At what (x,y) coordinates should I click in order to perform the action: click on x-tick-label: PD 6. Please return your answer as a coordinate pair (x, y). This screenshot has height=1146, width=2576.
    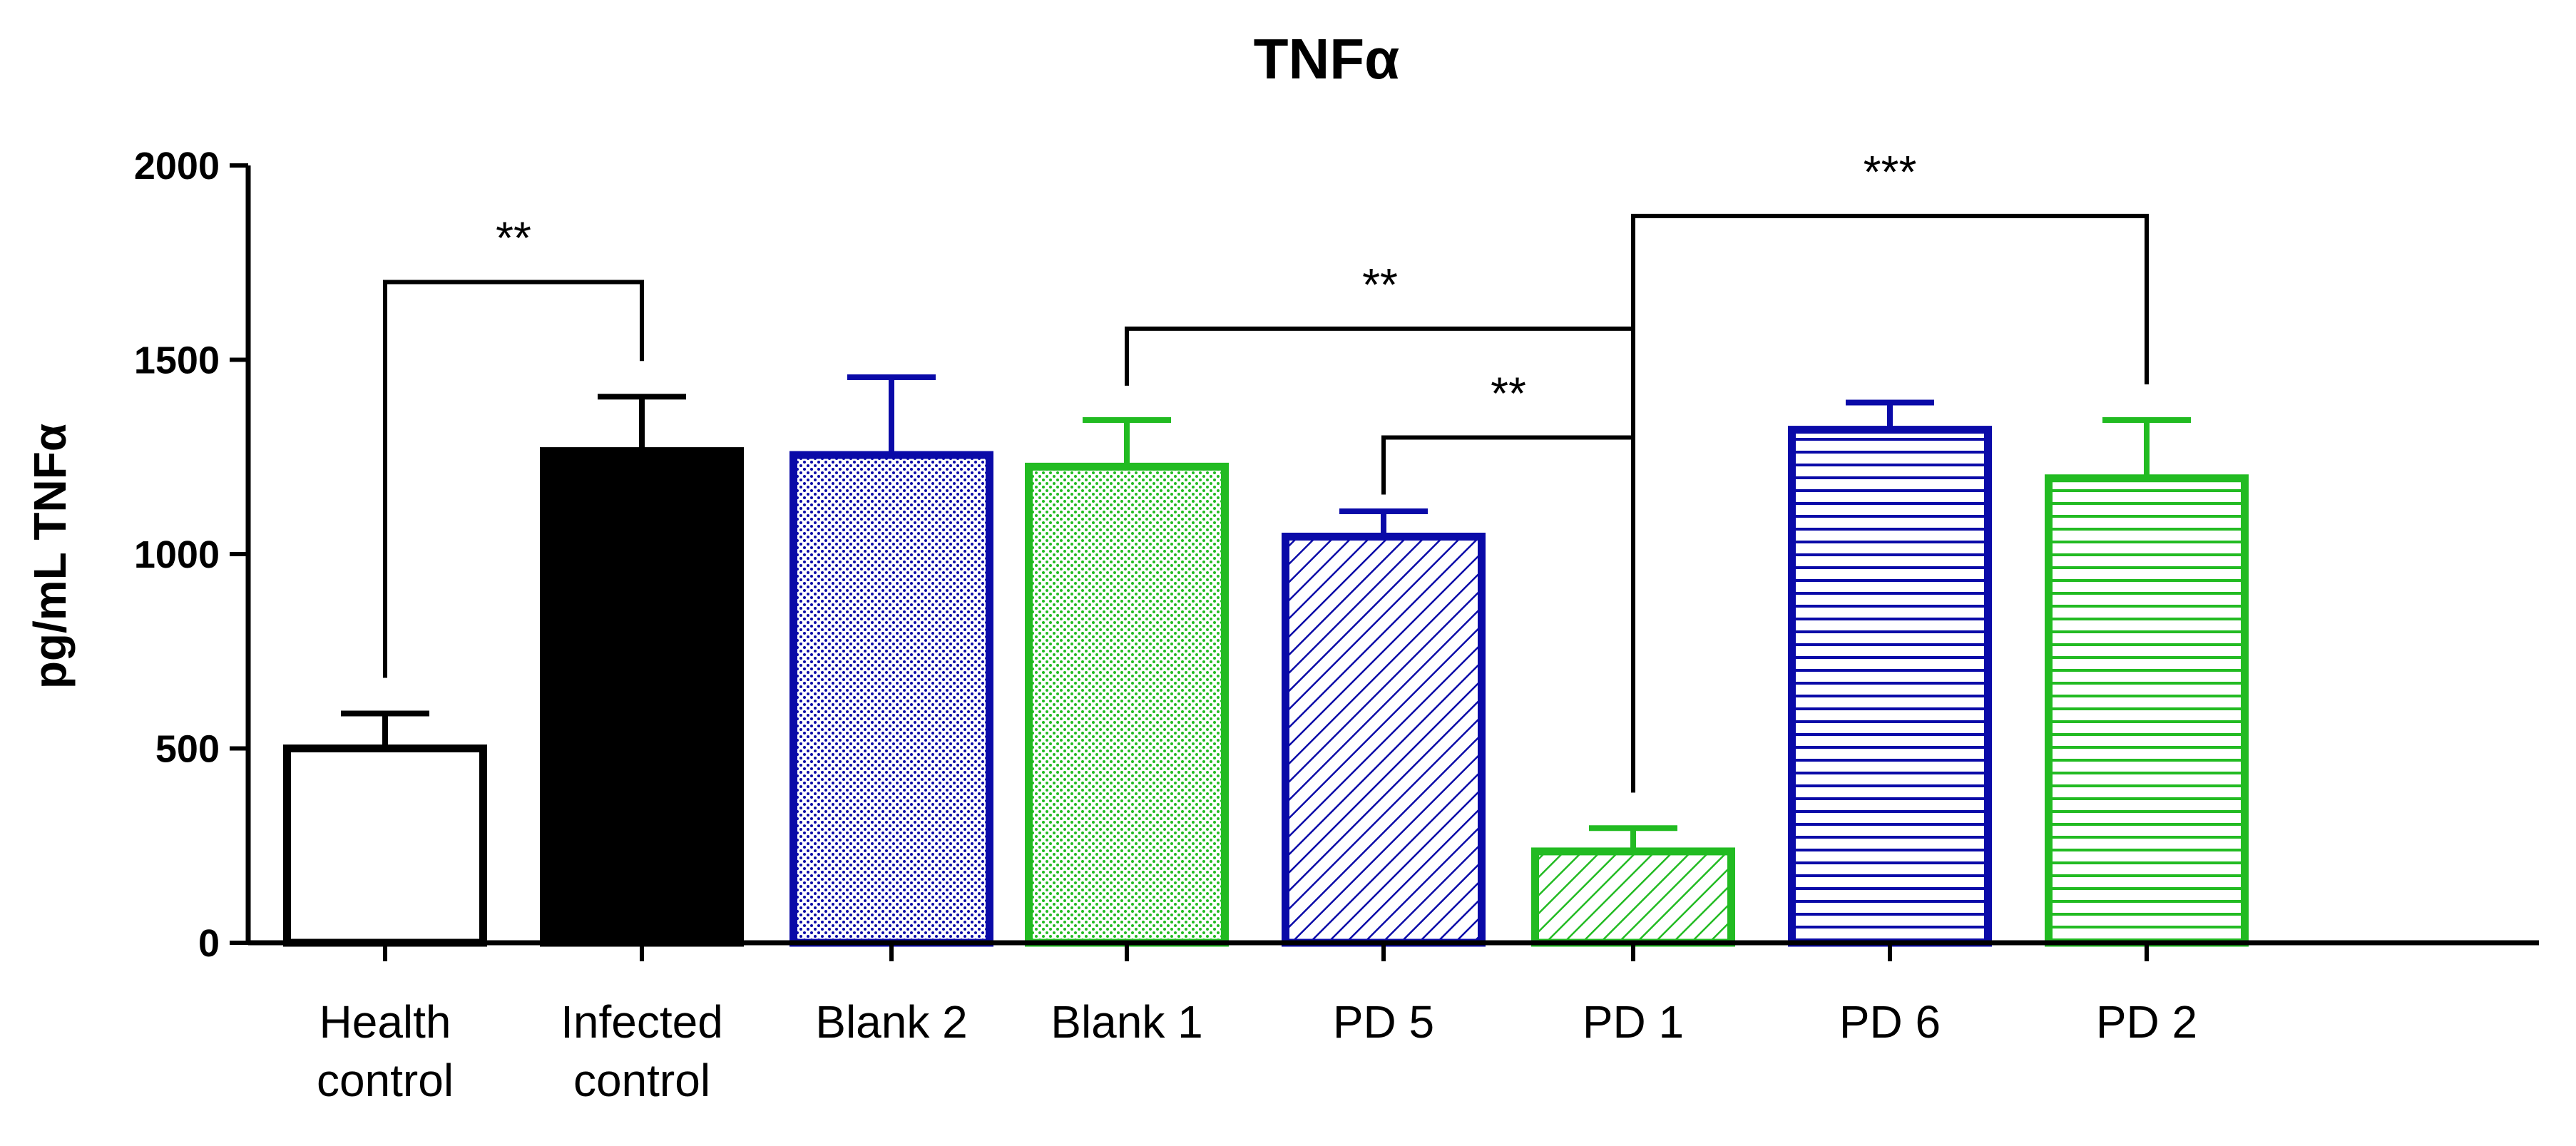
    Looking at the image, I should click on (1890, 1022).